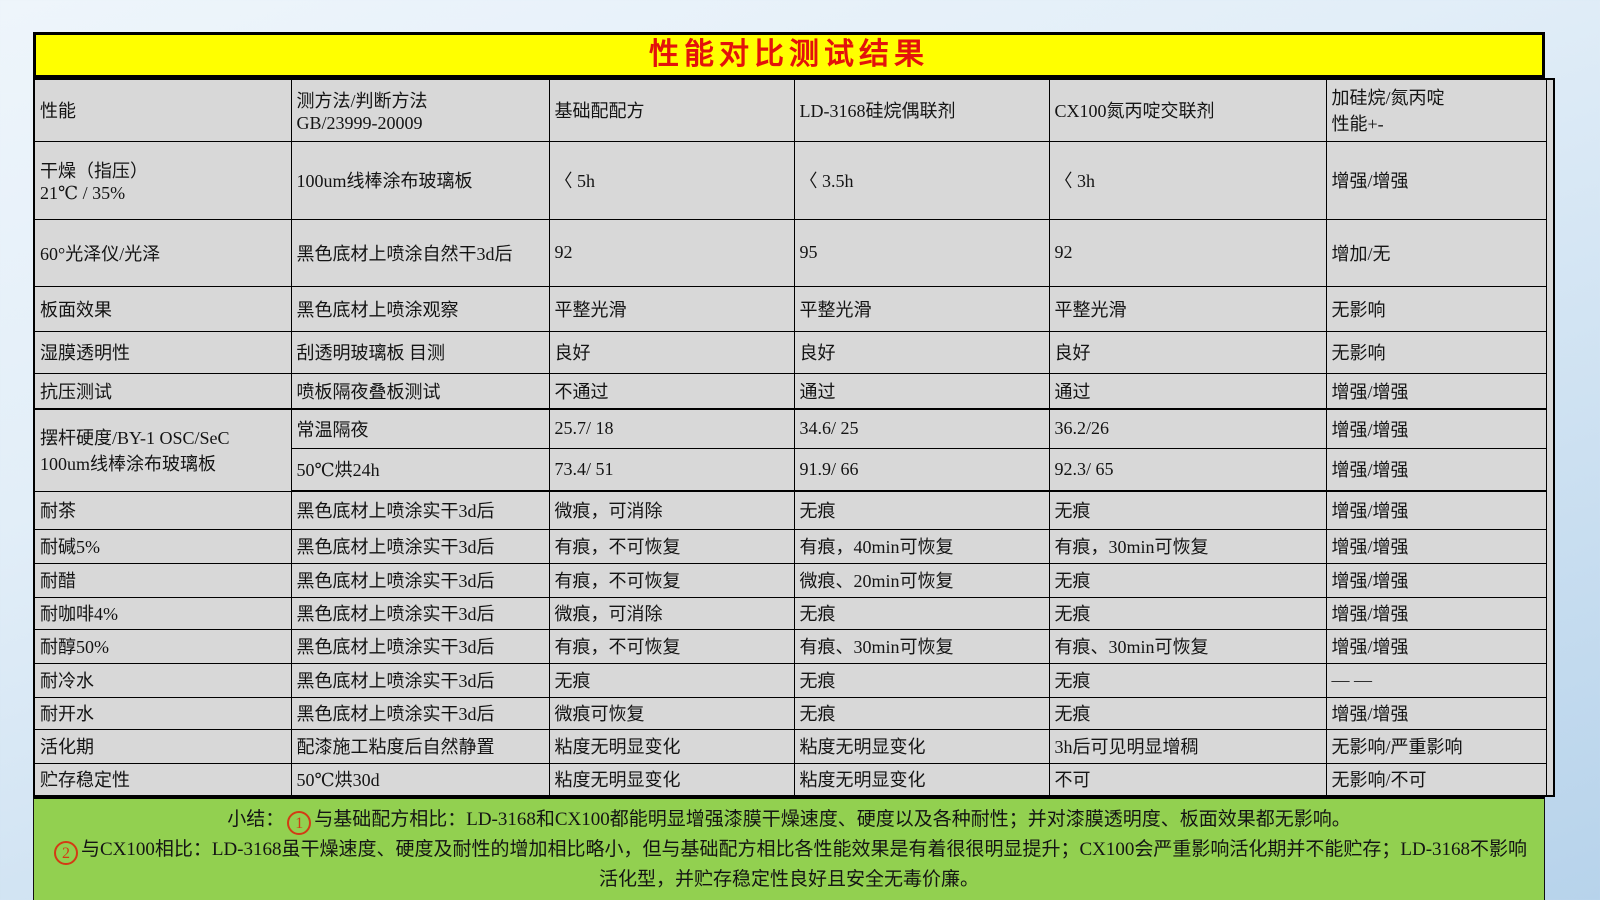  Describe the element at coordinates (671, 680) in the screenshot. I see `base-value: 无痕` at that location.